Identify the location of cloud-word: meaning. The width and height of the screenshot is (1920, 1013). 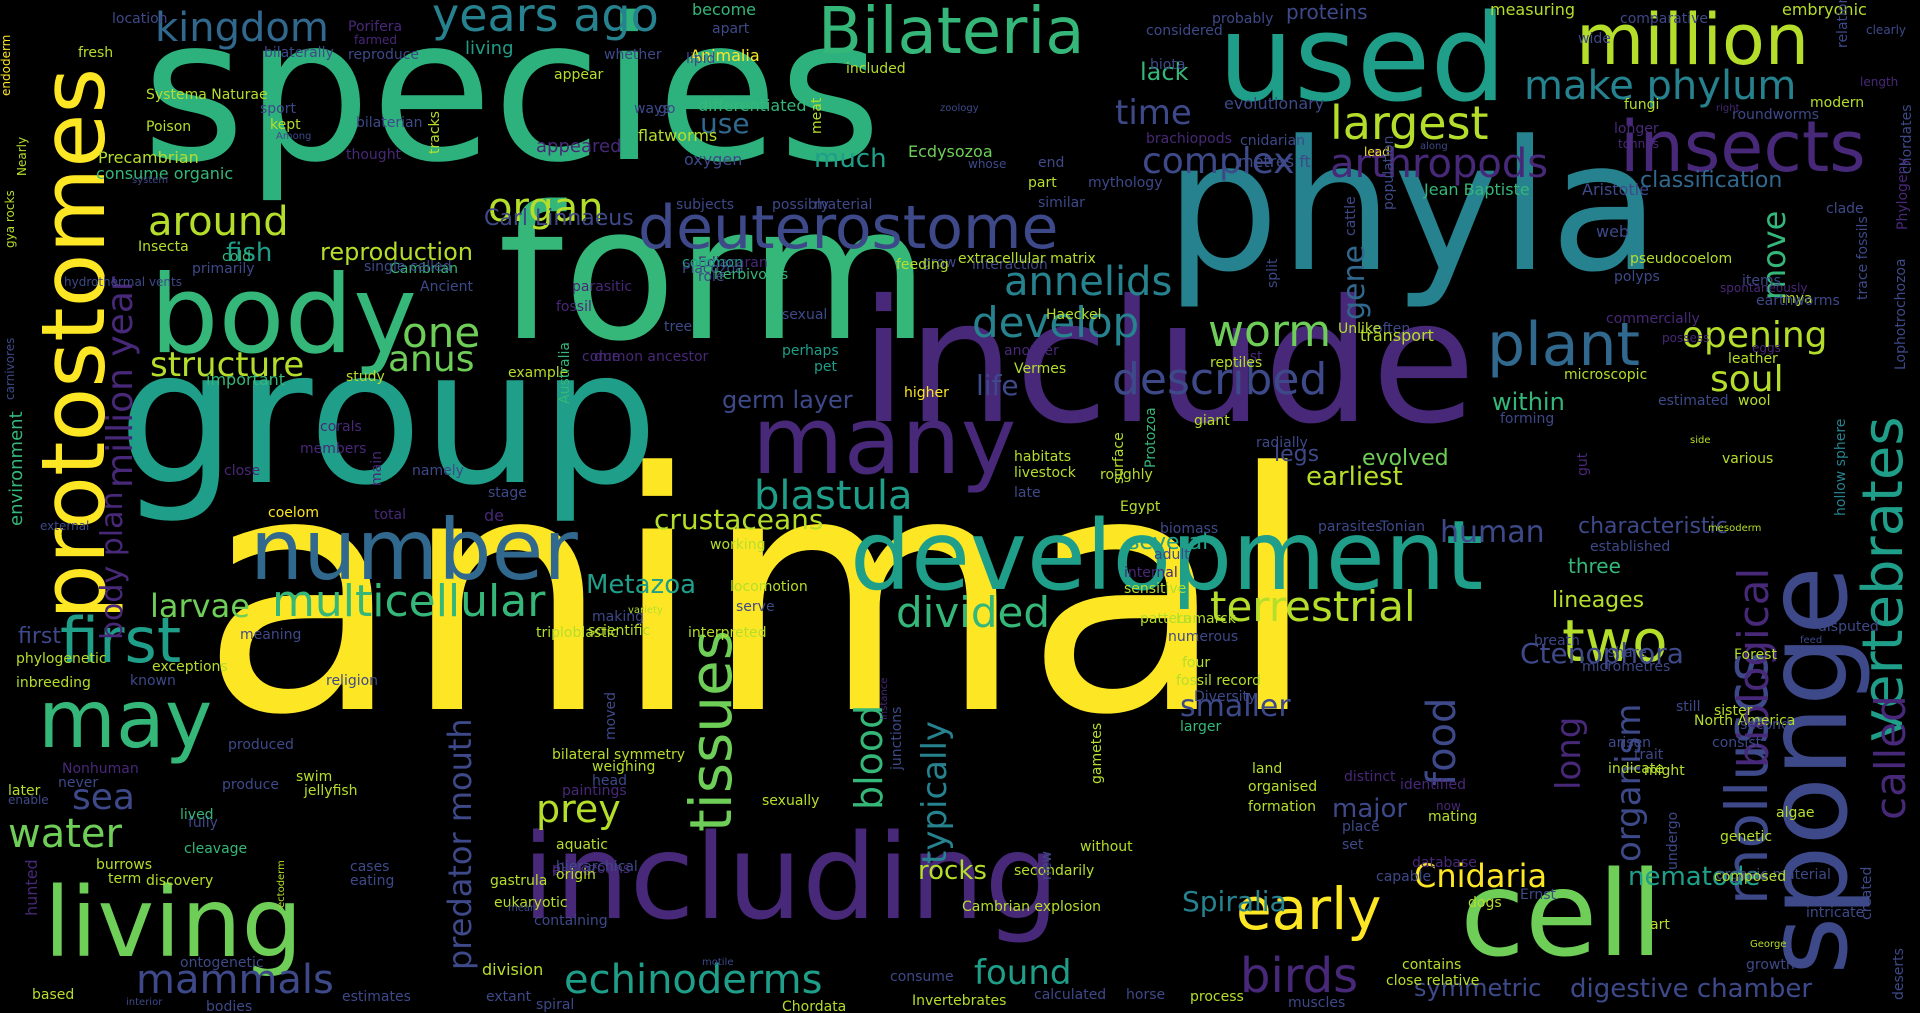
(271, 635).